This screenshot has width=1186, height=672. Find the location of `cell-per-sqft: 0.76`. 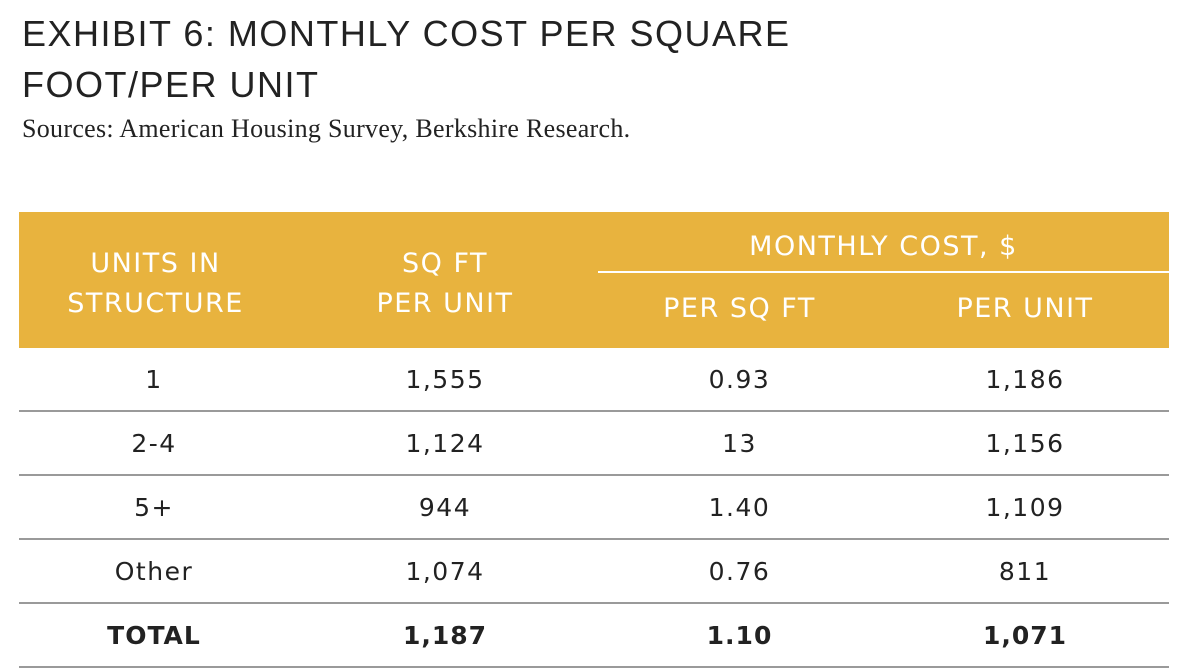

cell-per-sqft: 0.76 is located at coordinates (739, 571).